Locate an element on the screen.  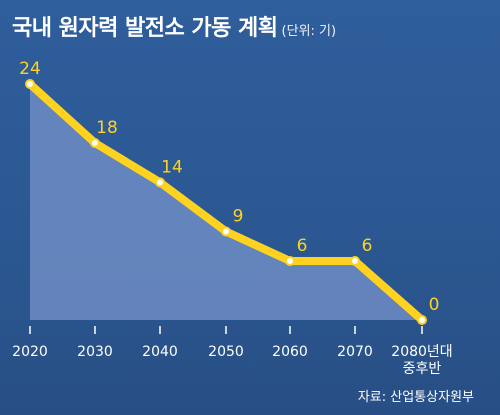
data-label: 14 is located at coordinates (172, 167).